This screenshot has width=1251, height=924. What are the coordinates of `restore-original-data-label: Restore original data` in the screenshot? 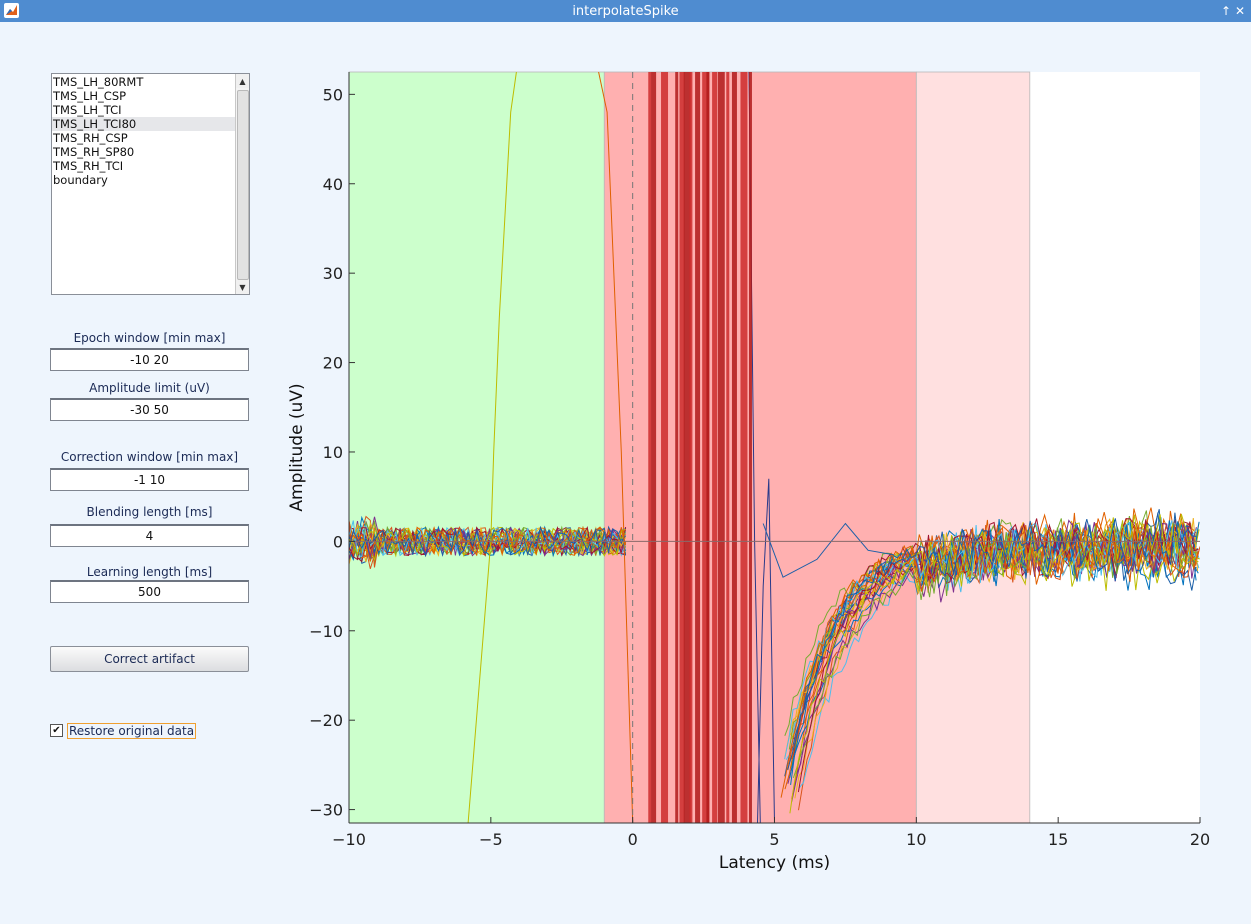 It's located at (132, 730).